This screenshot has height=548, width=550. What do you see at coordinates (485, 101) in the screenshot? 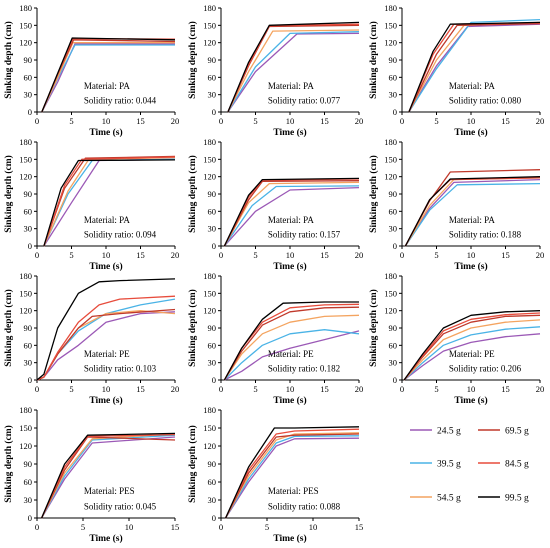
I see `solidity-ratio-label: Solidity ratio: 0.080` at bounding box center [485, 101].